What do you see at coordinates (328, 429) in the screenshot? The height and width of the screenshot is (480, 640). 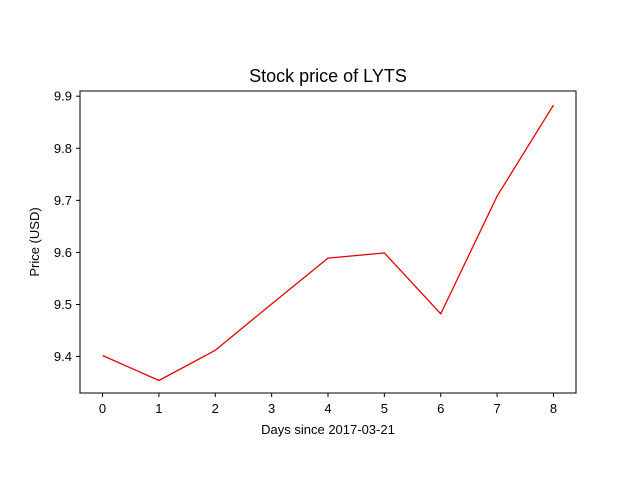 I see `x-axis-label: Days since 2017-03-21` at bounding box center [328, 429].